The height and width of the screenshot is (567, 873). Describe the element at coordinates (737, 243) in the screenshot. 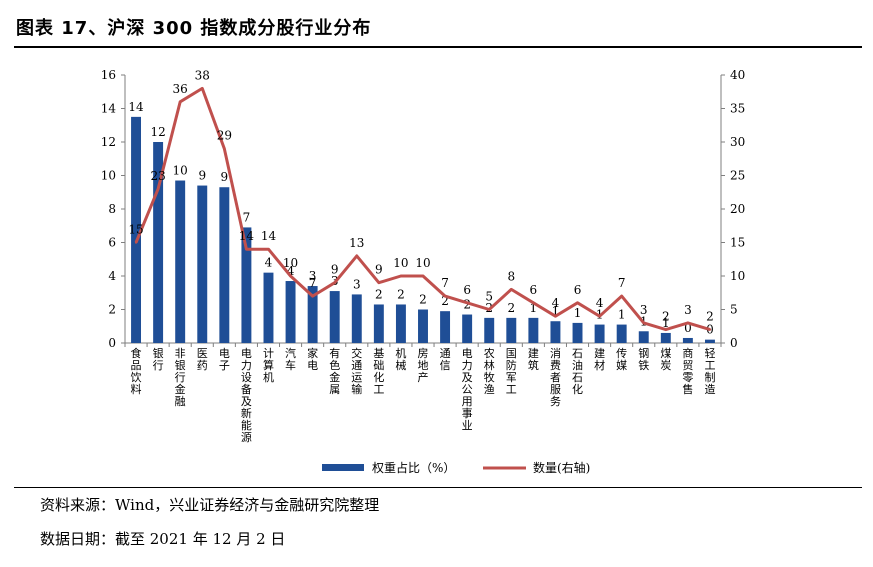

I see `right-axis-tick-label: 15` at that location.